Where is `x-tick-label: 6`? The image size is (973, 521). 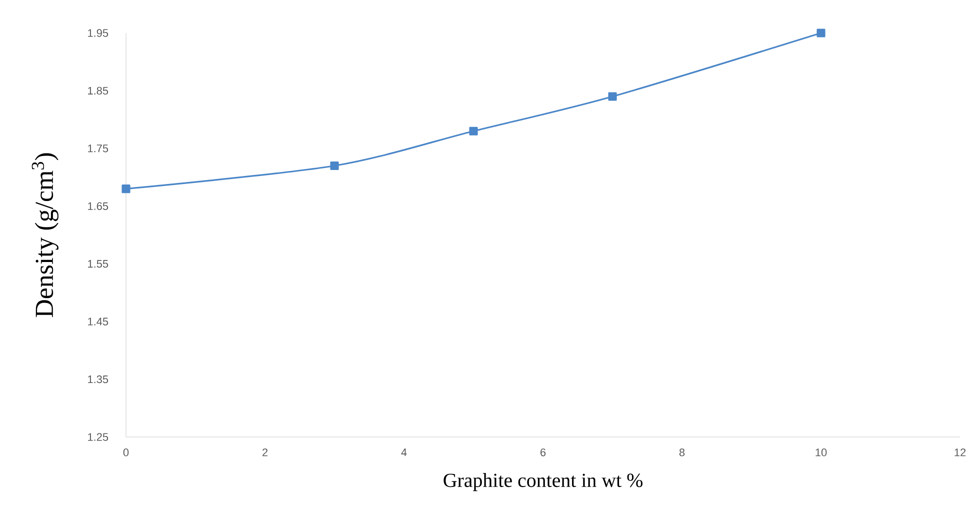
x-tick-label: 6 is located at coordinates (543, 452).